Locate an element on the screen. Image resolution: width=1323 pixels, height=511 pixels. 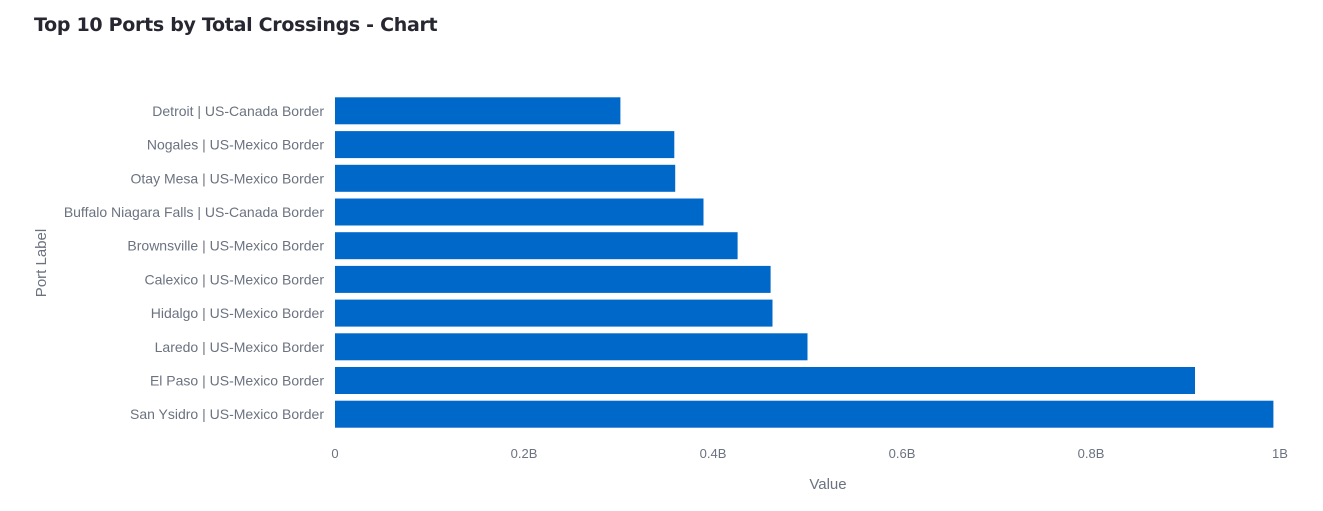
x-tick-label: 0.4B is located at coordinates (713, 453).